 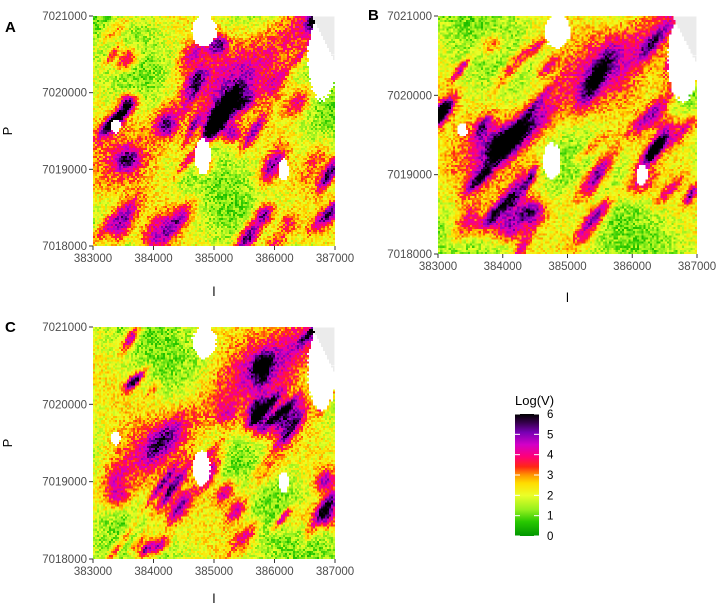 I want to click on legend-title: Log(V), so click(x=534, y=400).